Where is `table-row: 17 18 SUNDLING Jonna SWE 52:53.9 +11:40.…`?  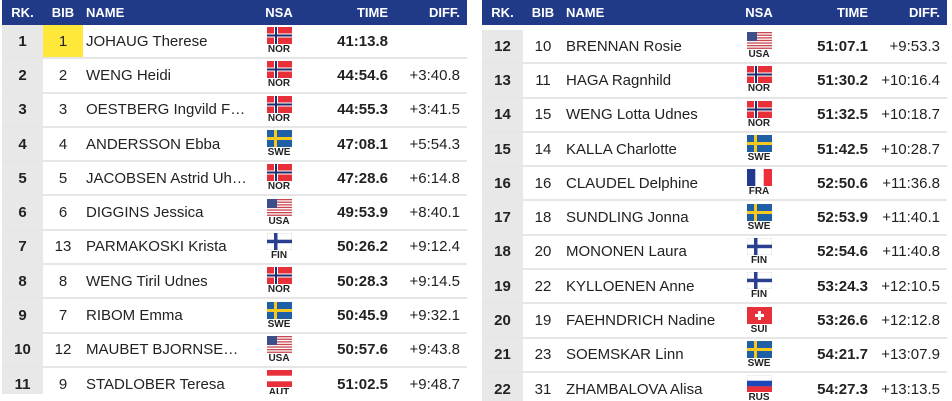
table-row: 17 18 SUNDLING Jonna SWE 52:53.9 +11:40.… is located at coordinates (714, 218).